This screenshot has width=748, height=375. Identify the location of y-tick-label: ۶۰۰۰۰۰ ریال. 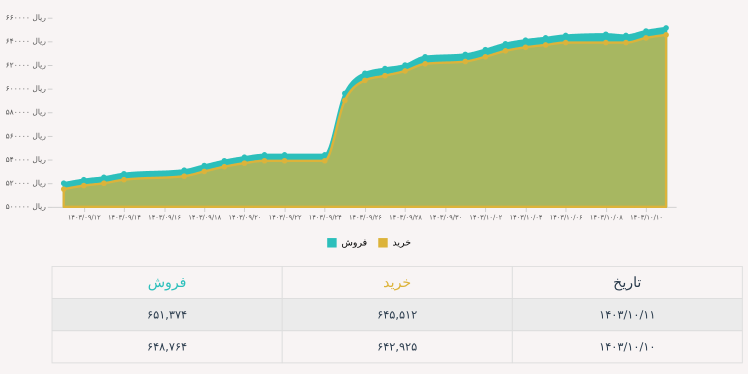
(26, 89).